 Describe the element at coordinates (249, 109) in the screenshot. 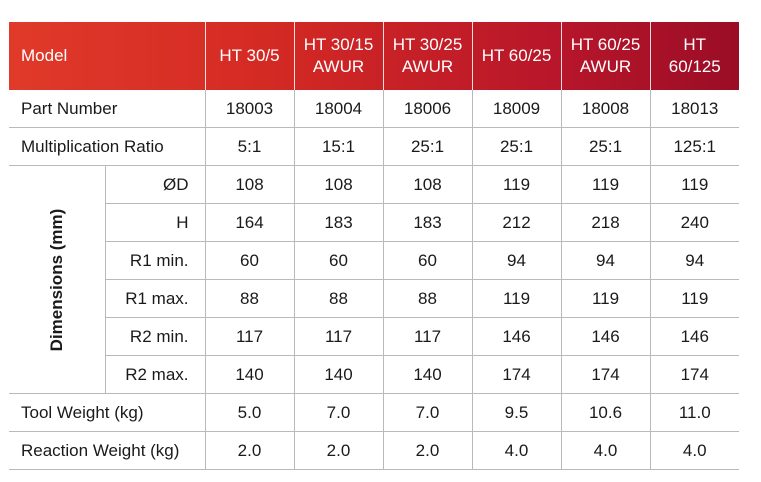

I see `table-cell: 18003` at that location.